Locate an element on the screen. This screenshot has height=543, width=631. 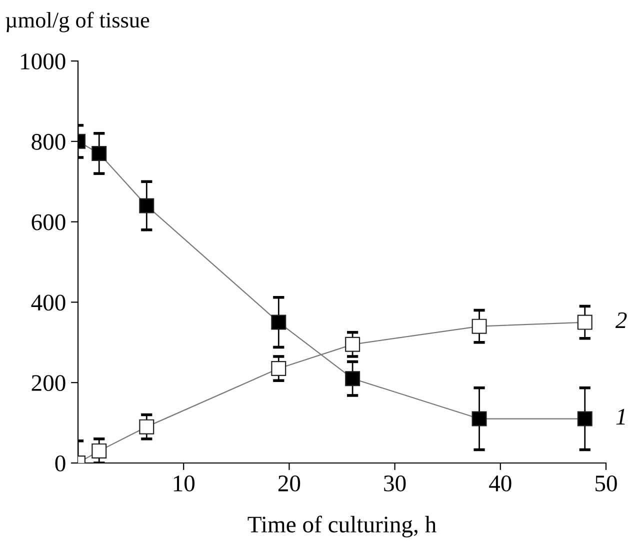
y-tick-label: 1000 is located at coordinates (43, 61).